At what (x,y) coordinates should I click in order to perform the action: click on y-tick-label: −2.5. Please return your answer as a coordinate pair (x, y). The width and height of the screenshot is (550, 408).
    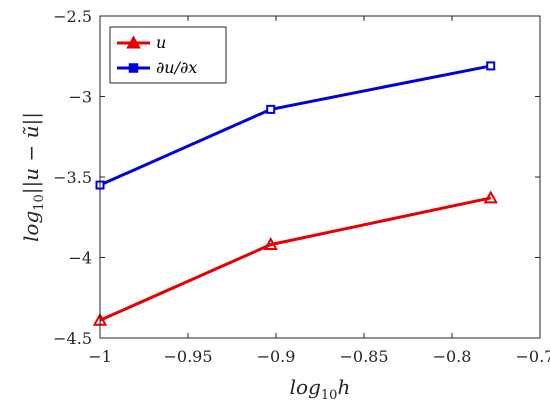
    Looking at the image, I should click on (72, 16).